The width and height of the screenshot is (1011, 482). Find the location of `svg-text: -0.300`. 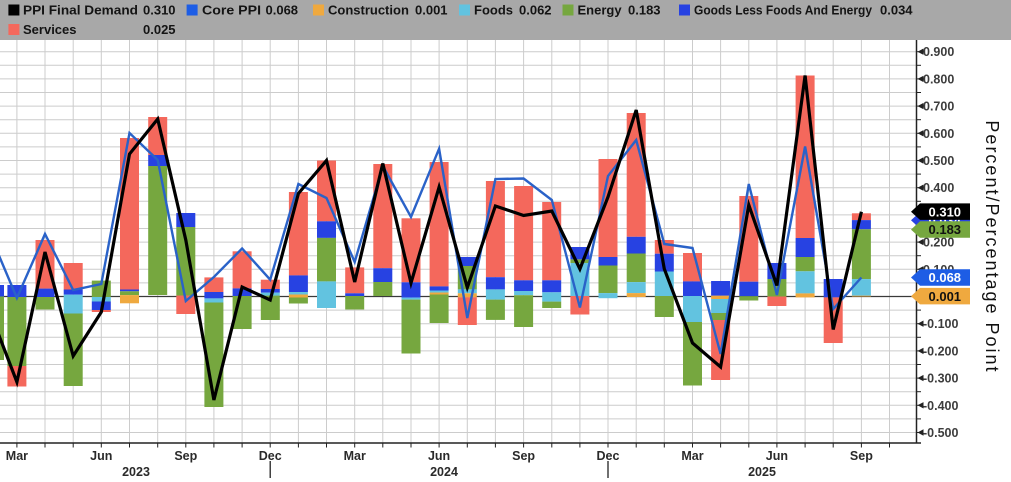

svg-text: -0.300 is located at coordinates (940, 379).